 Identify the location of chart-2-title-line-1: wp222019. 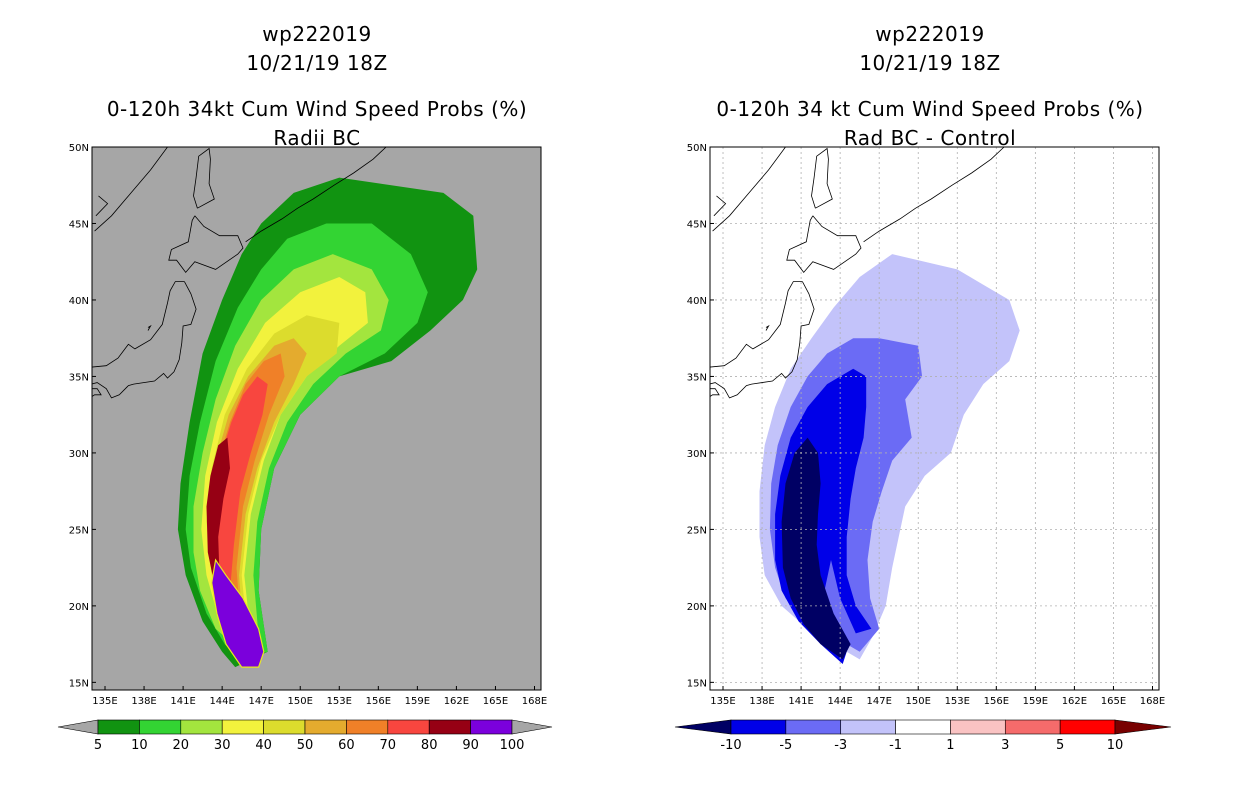
(930, 34).